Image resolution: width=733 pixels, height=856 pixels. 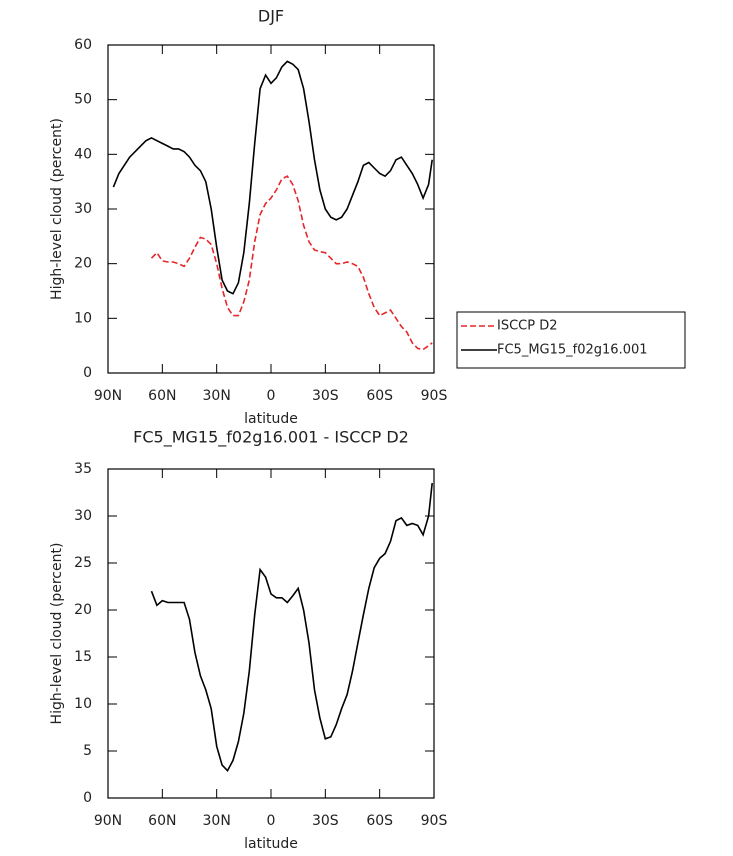 What do you see at coordinates (271, 16) in the screenshot?
I see `chart-title: DJF` at bounding box center [271, 16].